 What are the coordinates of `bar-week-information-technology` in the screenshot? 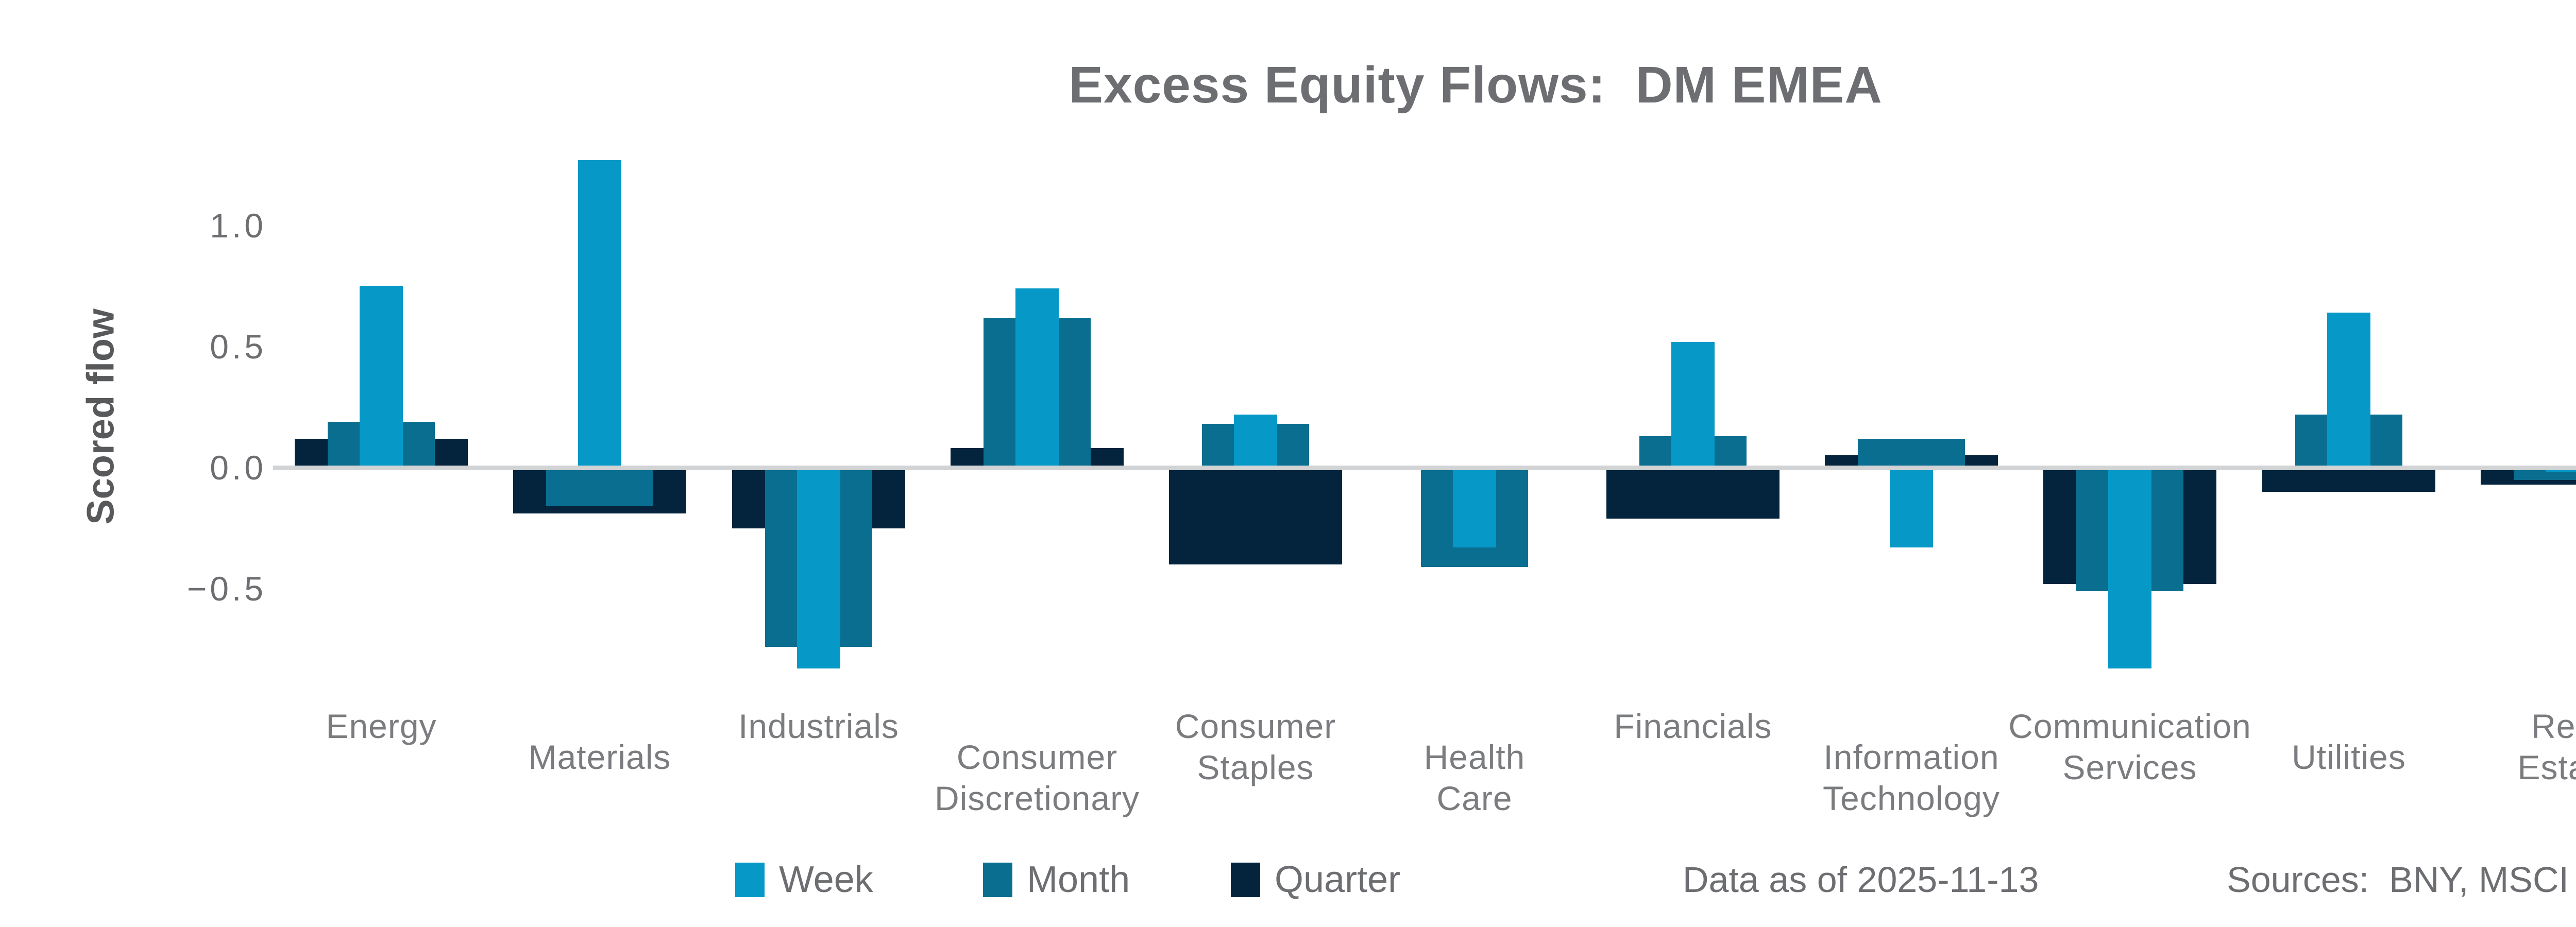 It's located at (1911, 508).